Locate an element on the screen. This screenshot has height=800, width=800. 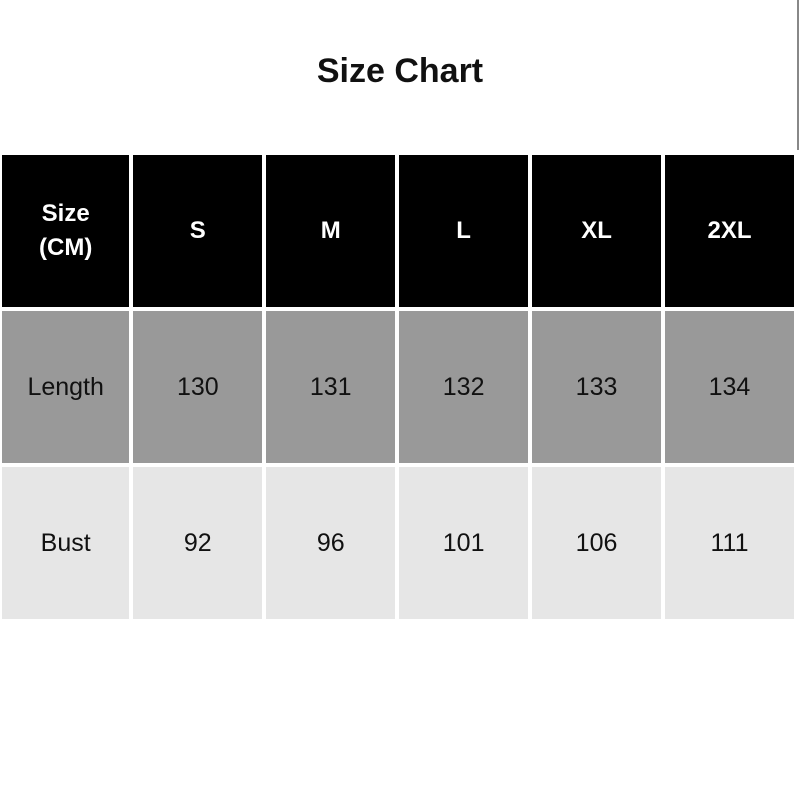
header-cell: M is located at coordinates (331, 231).